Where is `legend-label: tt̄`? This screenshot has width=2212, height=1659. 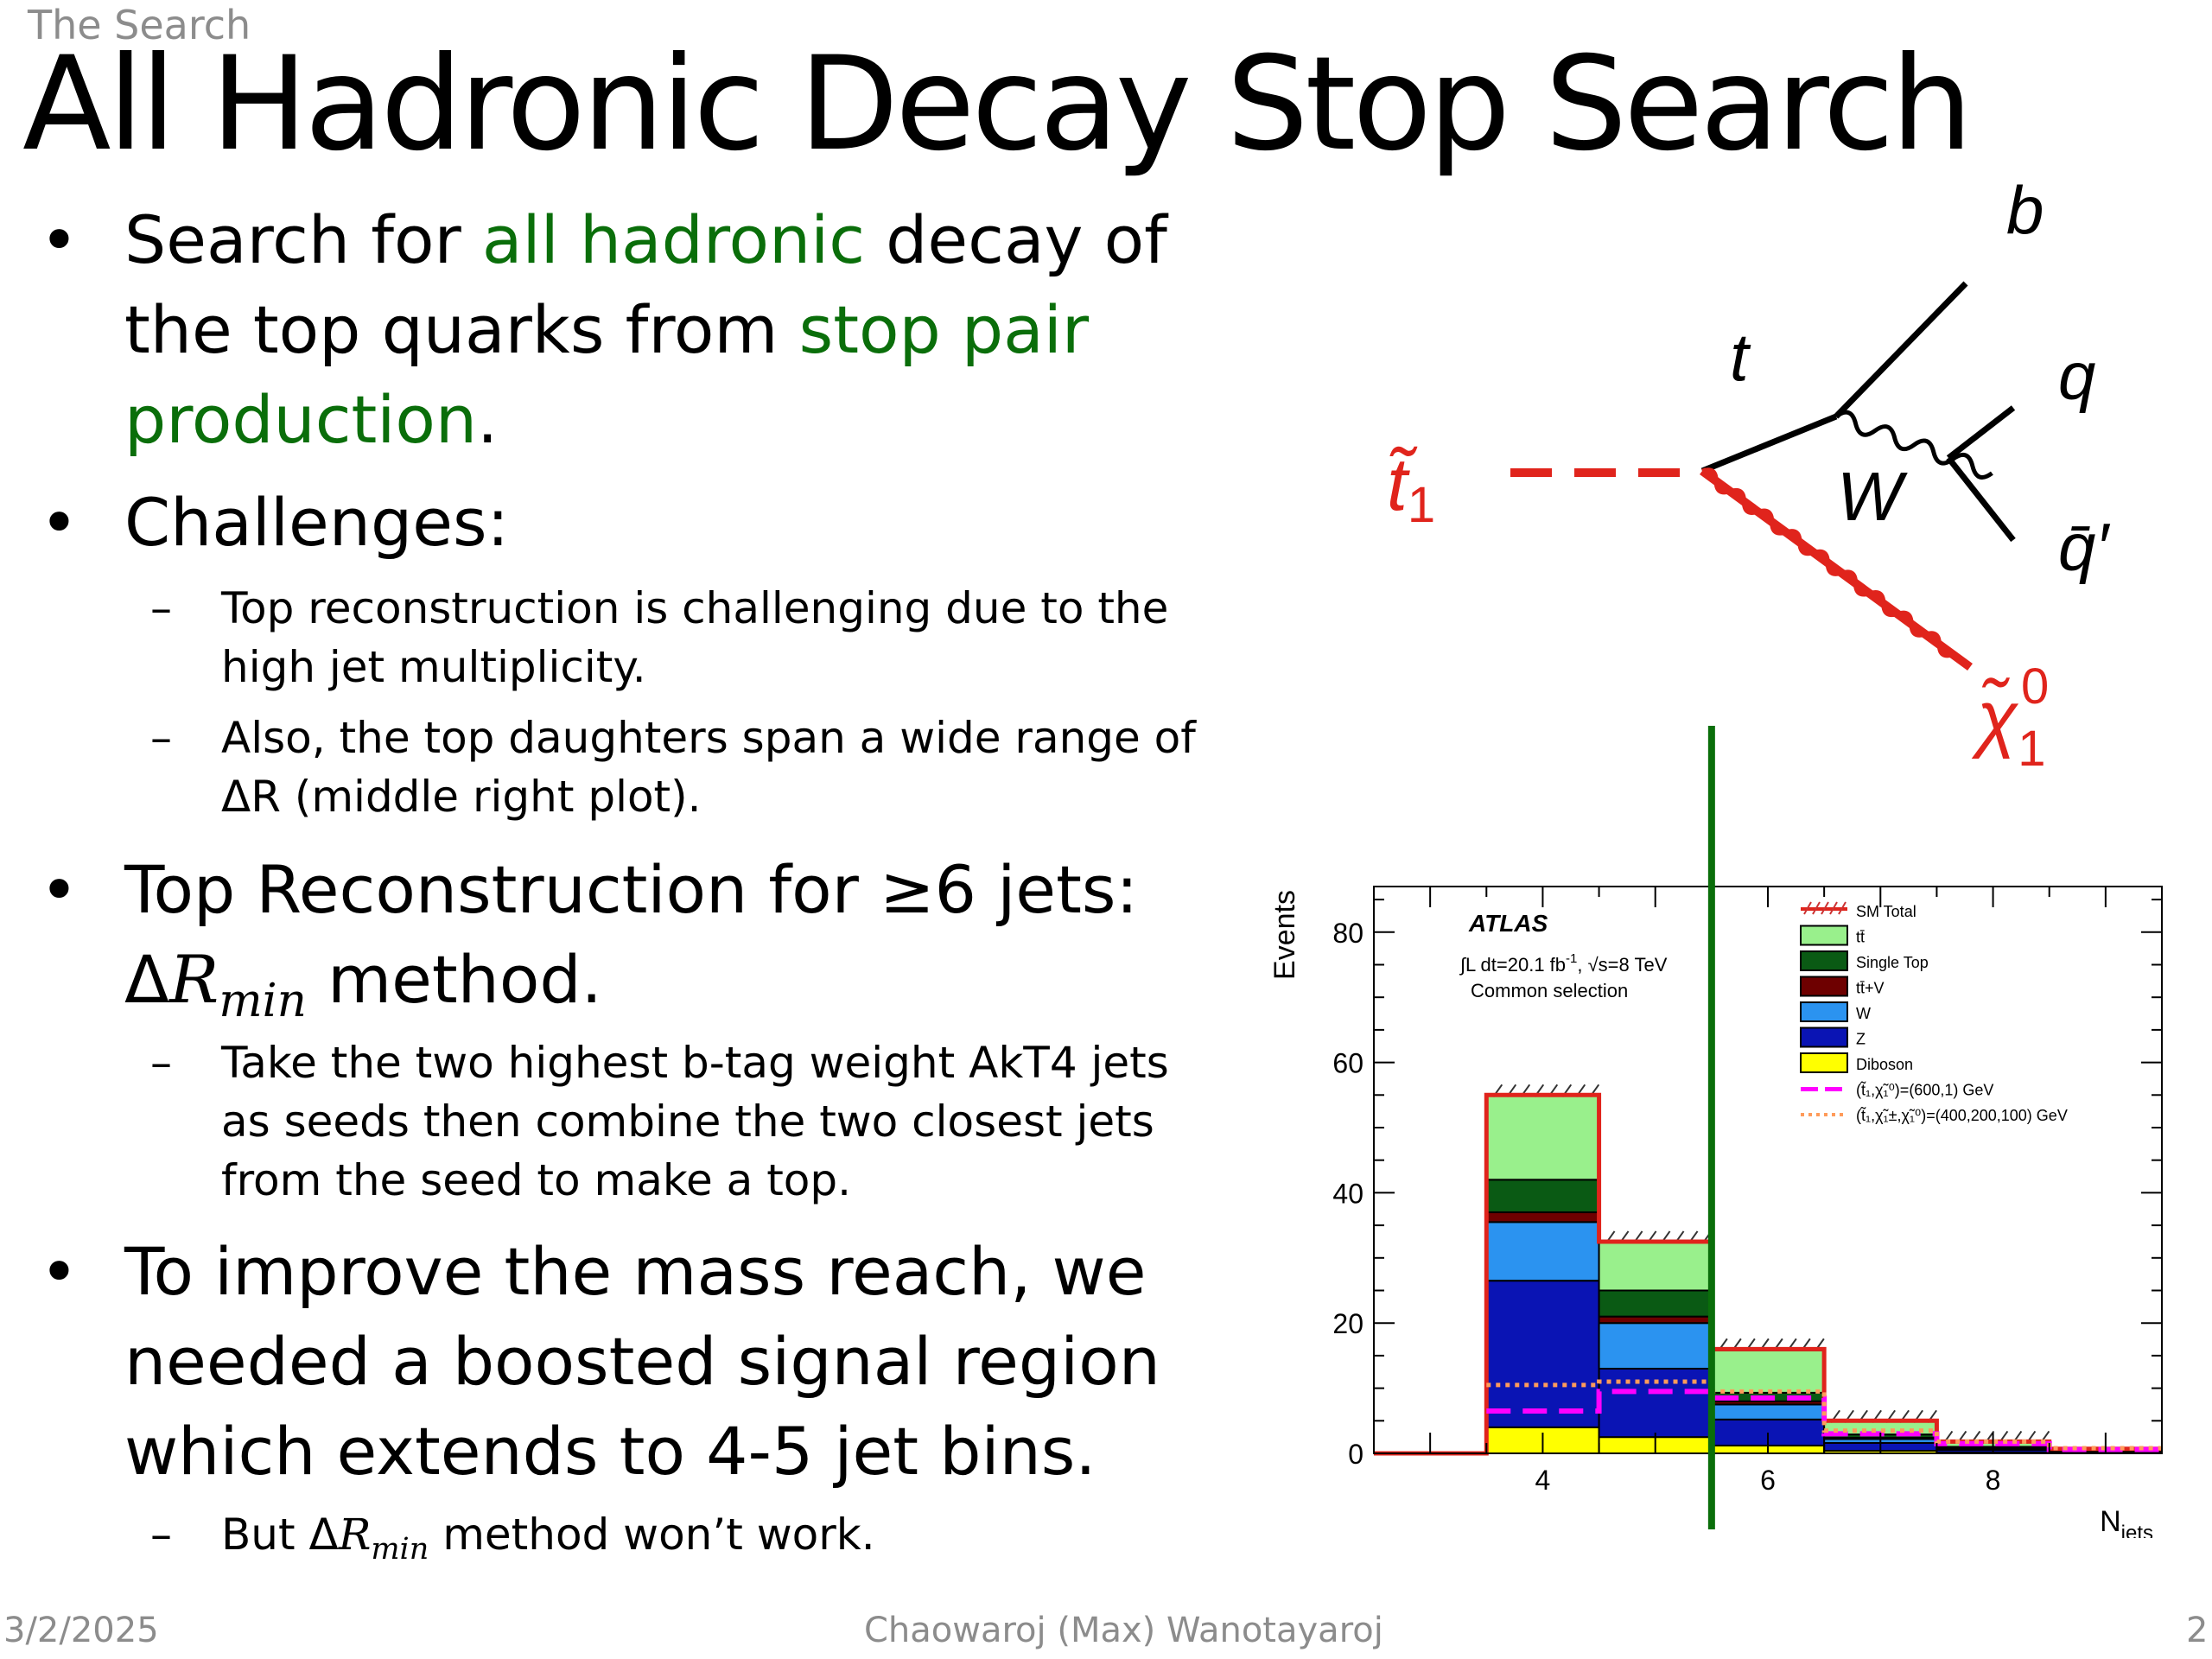 legend-label: tt̄ is located at coordinates (1860, 937).